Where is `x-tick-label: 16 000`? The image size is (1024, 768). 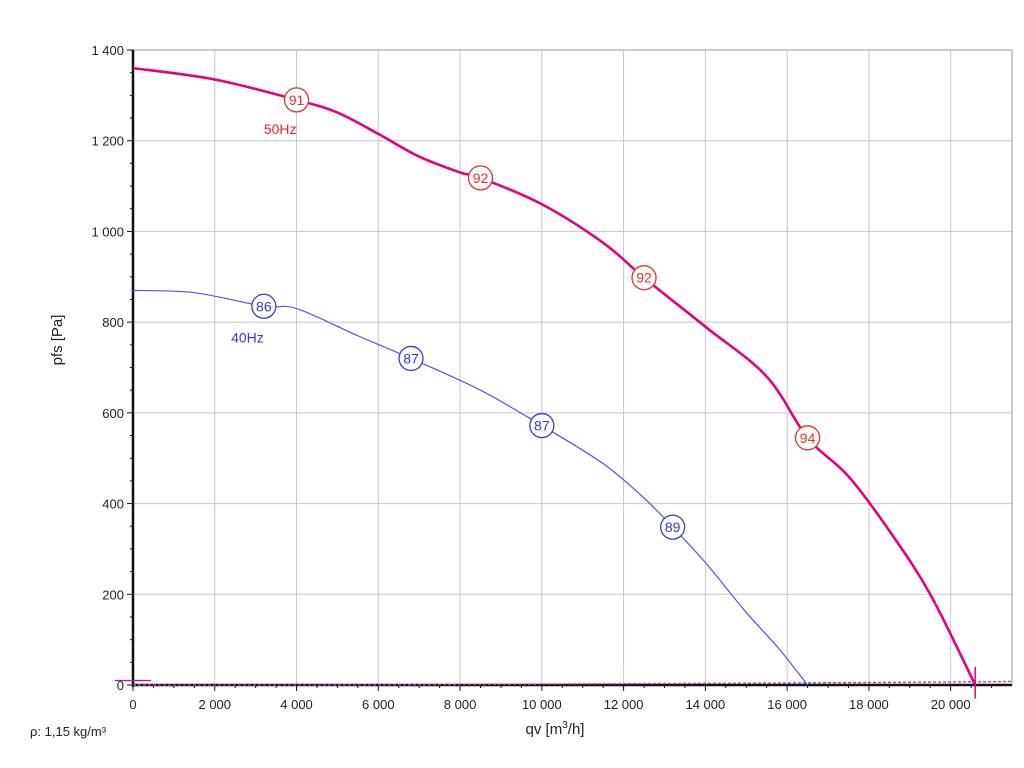 x-tick-label: 16 000 is located at coordinates (787, 704).